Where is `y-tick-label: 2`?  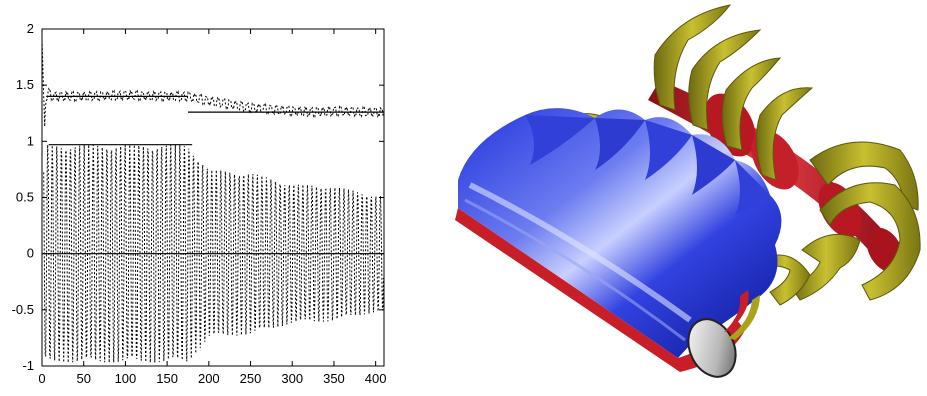
y-tick-label: 2 is located at coordinates (30, 28).